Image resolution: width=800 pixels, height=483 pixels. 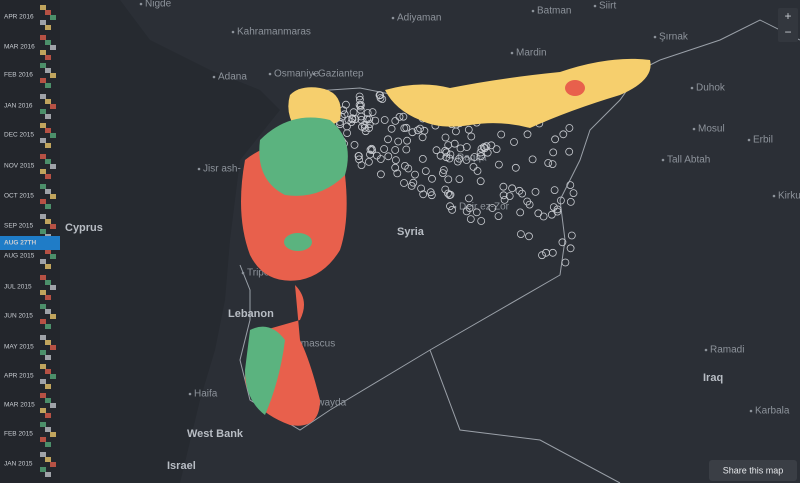 I want to click on place-label: Kirku, so click(x=789, y=196).